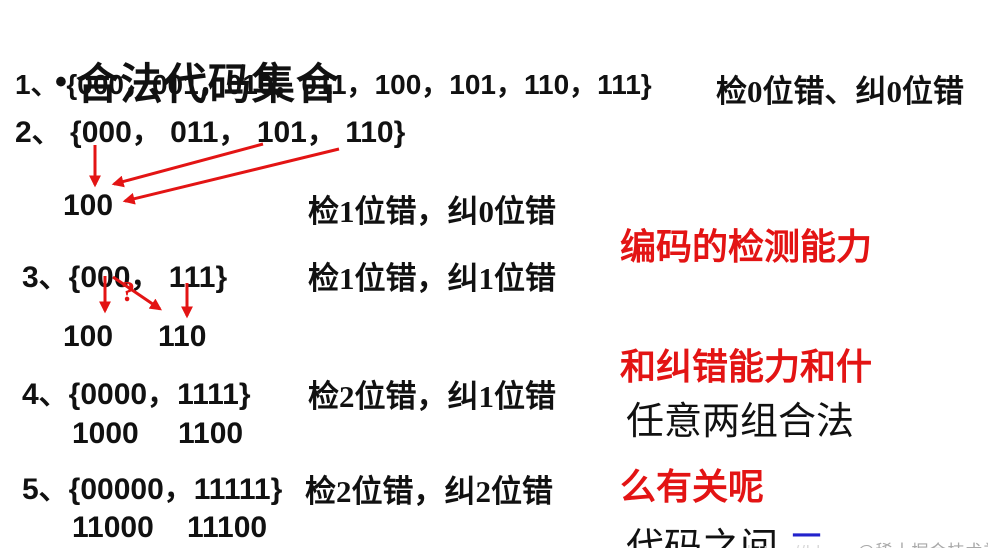 Image resolution: width=988 pixels, height=548 pixels. I want to click on hamming-line2-black: 代码之间, so click(707, 537).